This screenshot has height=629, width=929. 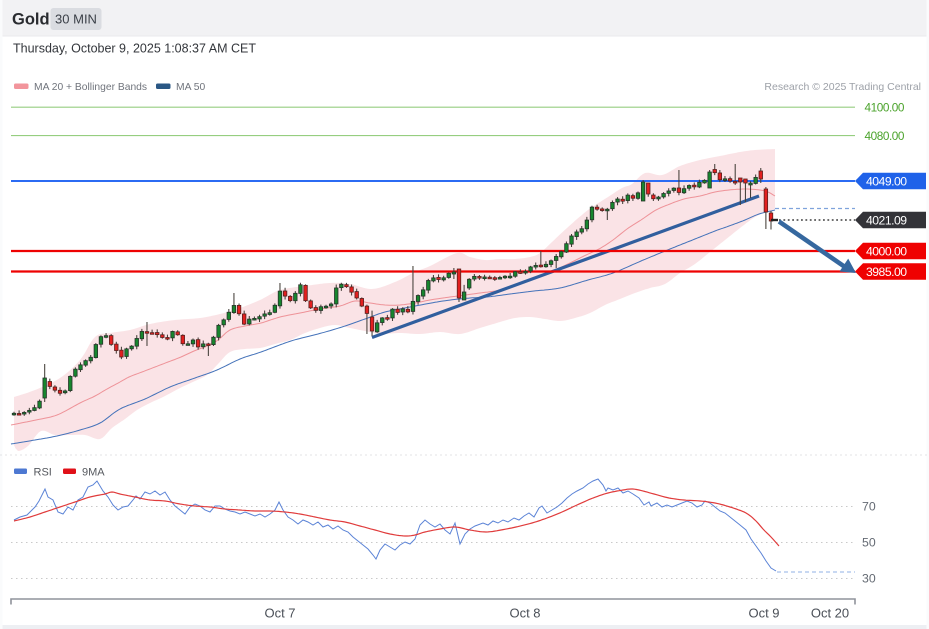 I want to click on svg-text: 4000.00, so click(x=886, y=251).